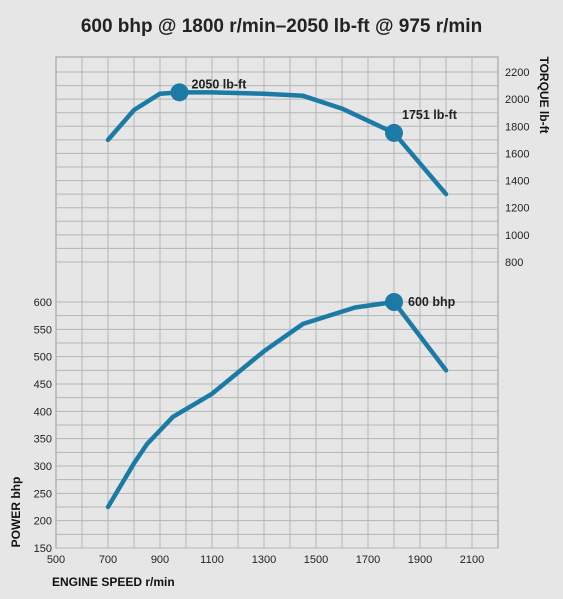 The height and width of the screenshot is (599, 563). What do you see at coordinates (16, 512) in the screenshot?
I see `power-axis-title: POWER bhp` at bounding box center [16, 512].